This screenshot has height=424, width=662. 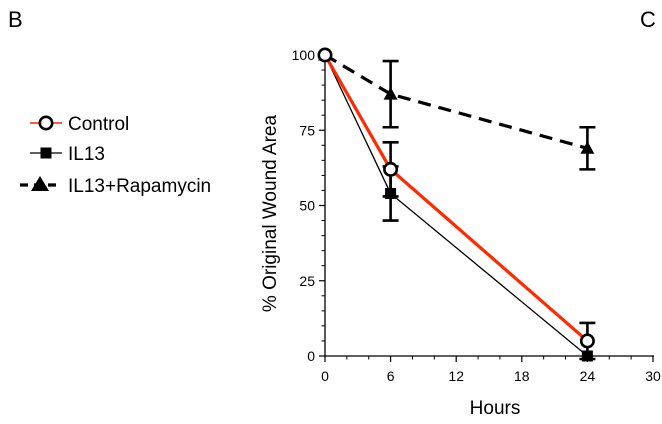 I want to click on x-tick-label: 18, so click(x=522, y=376).